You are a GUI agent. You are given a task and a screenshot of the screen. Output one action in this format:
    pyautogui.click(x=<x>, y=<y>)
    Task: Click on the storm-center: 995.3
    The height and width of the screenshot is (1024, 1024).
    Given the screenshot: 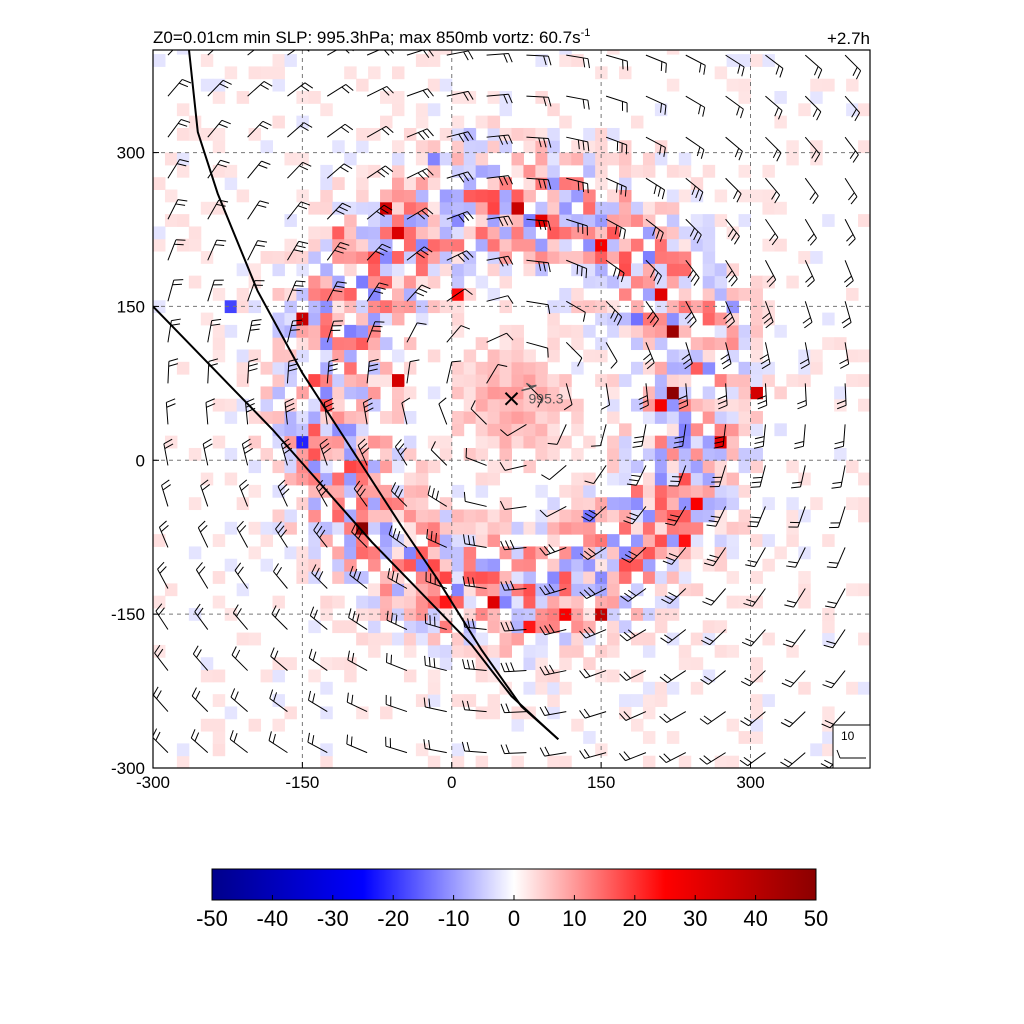 What is the action you would take?
    pyautogui.click(x=534, y=399)
    